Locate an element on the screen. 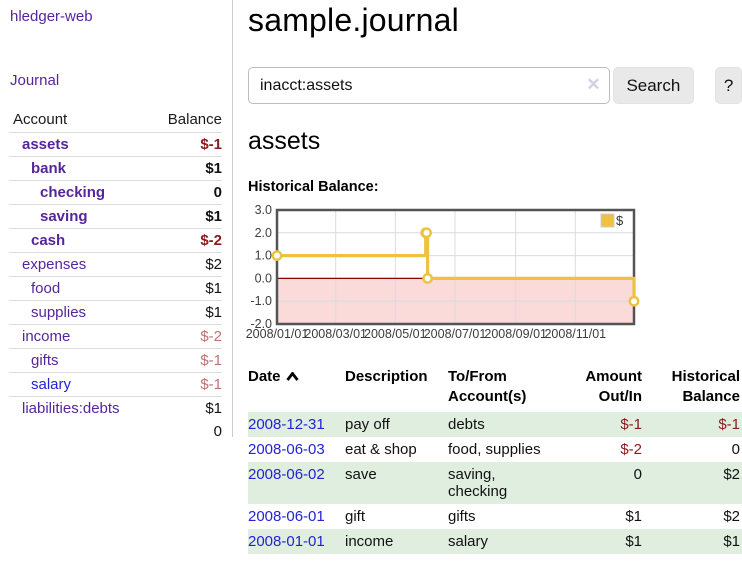 This screenshot has width=742, height=582. account-row: checking 0 is located at coordinates (115, 192).